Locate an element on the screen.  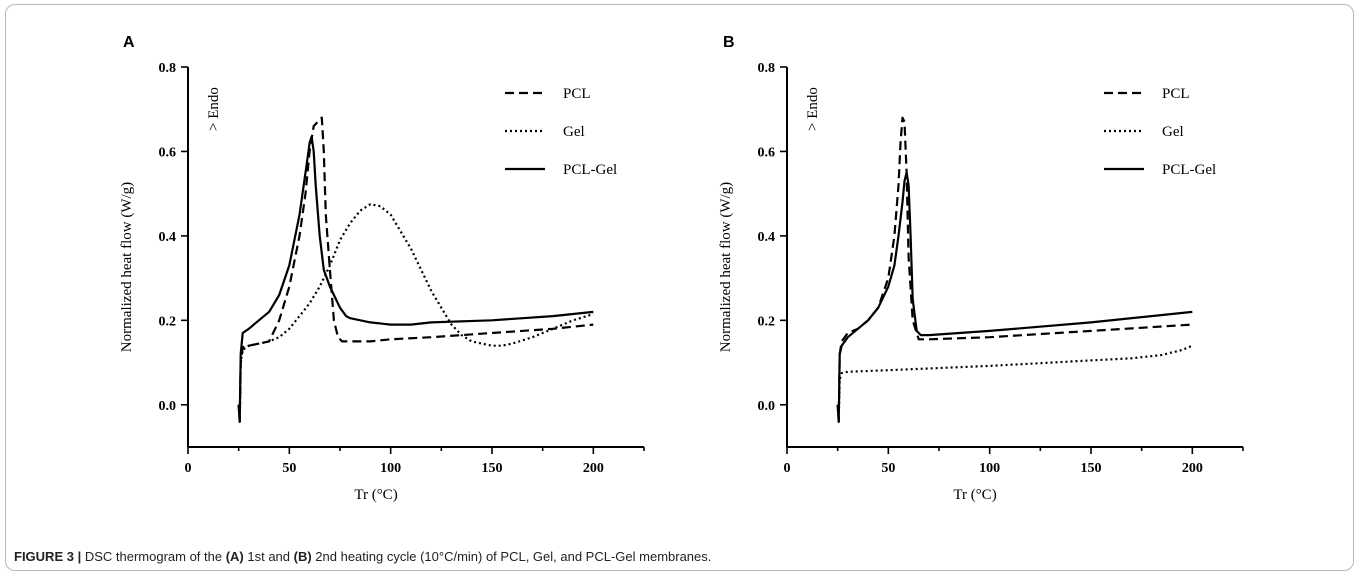
caption-panel-a: (A) is located at coordinates (234, 556).